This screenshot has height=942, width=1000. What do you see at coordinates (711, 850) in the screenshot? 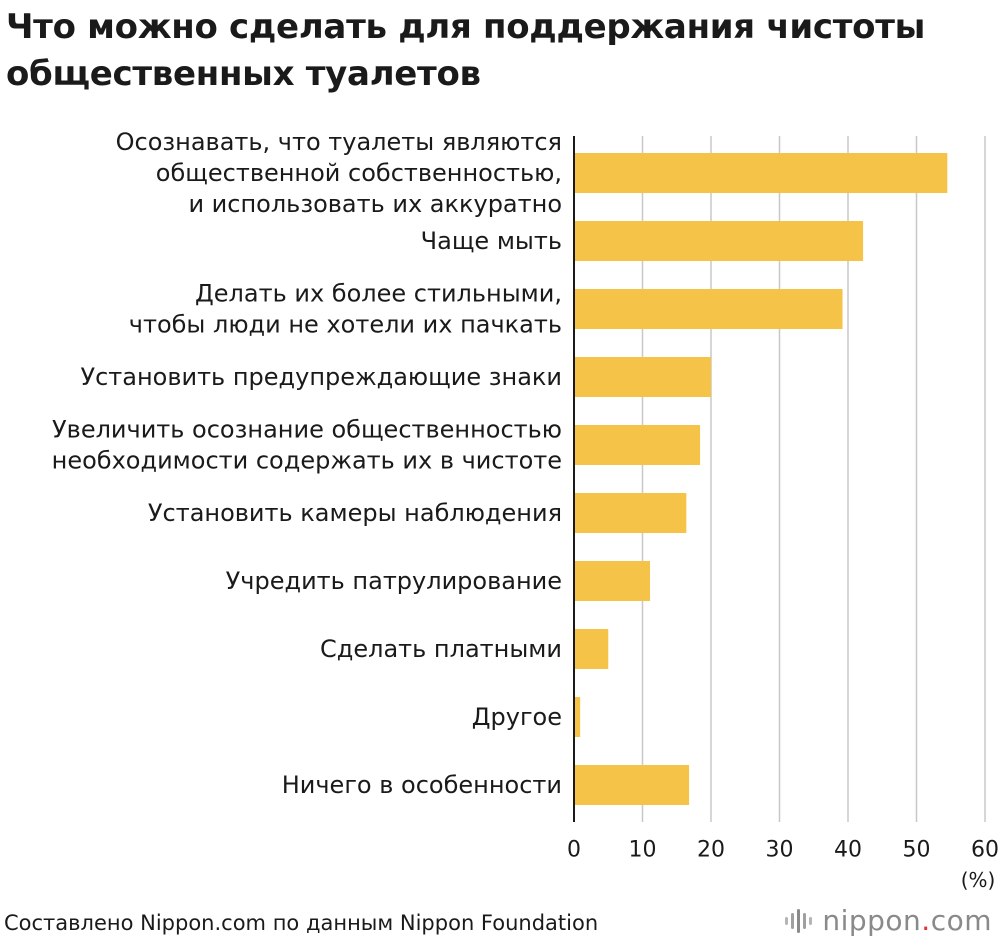
I see `x-tick-label: 20` at bounding box center [711, 850].